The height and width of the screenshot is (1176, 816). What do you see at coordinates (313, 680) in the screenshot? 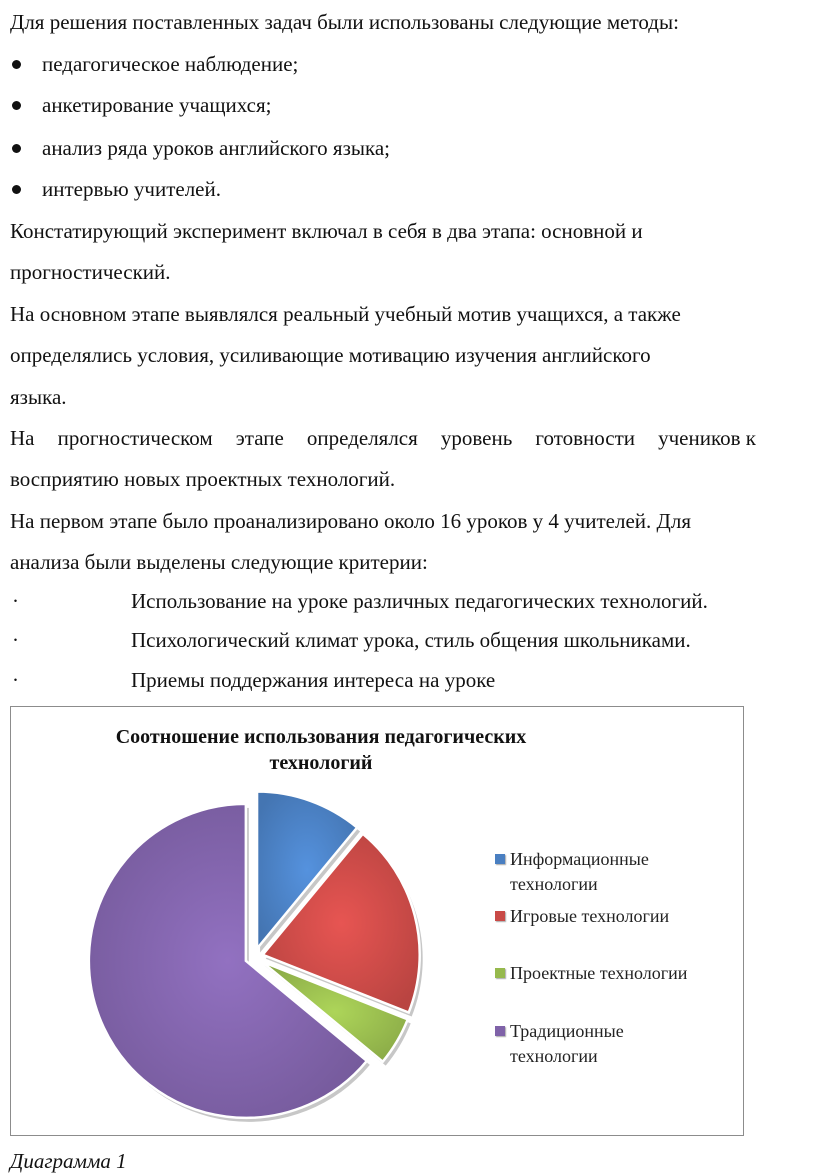
I see `criteria-item: Приемы поддержания интереса на уроке` at bounding box center [313, 680].